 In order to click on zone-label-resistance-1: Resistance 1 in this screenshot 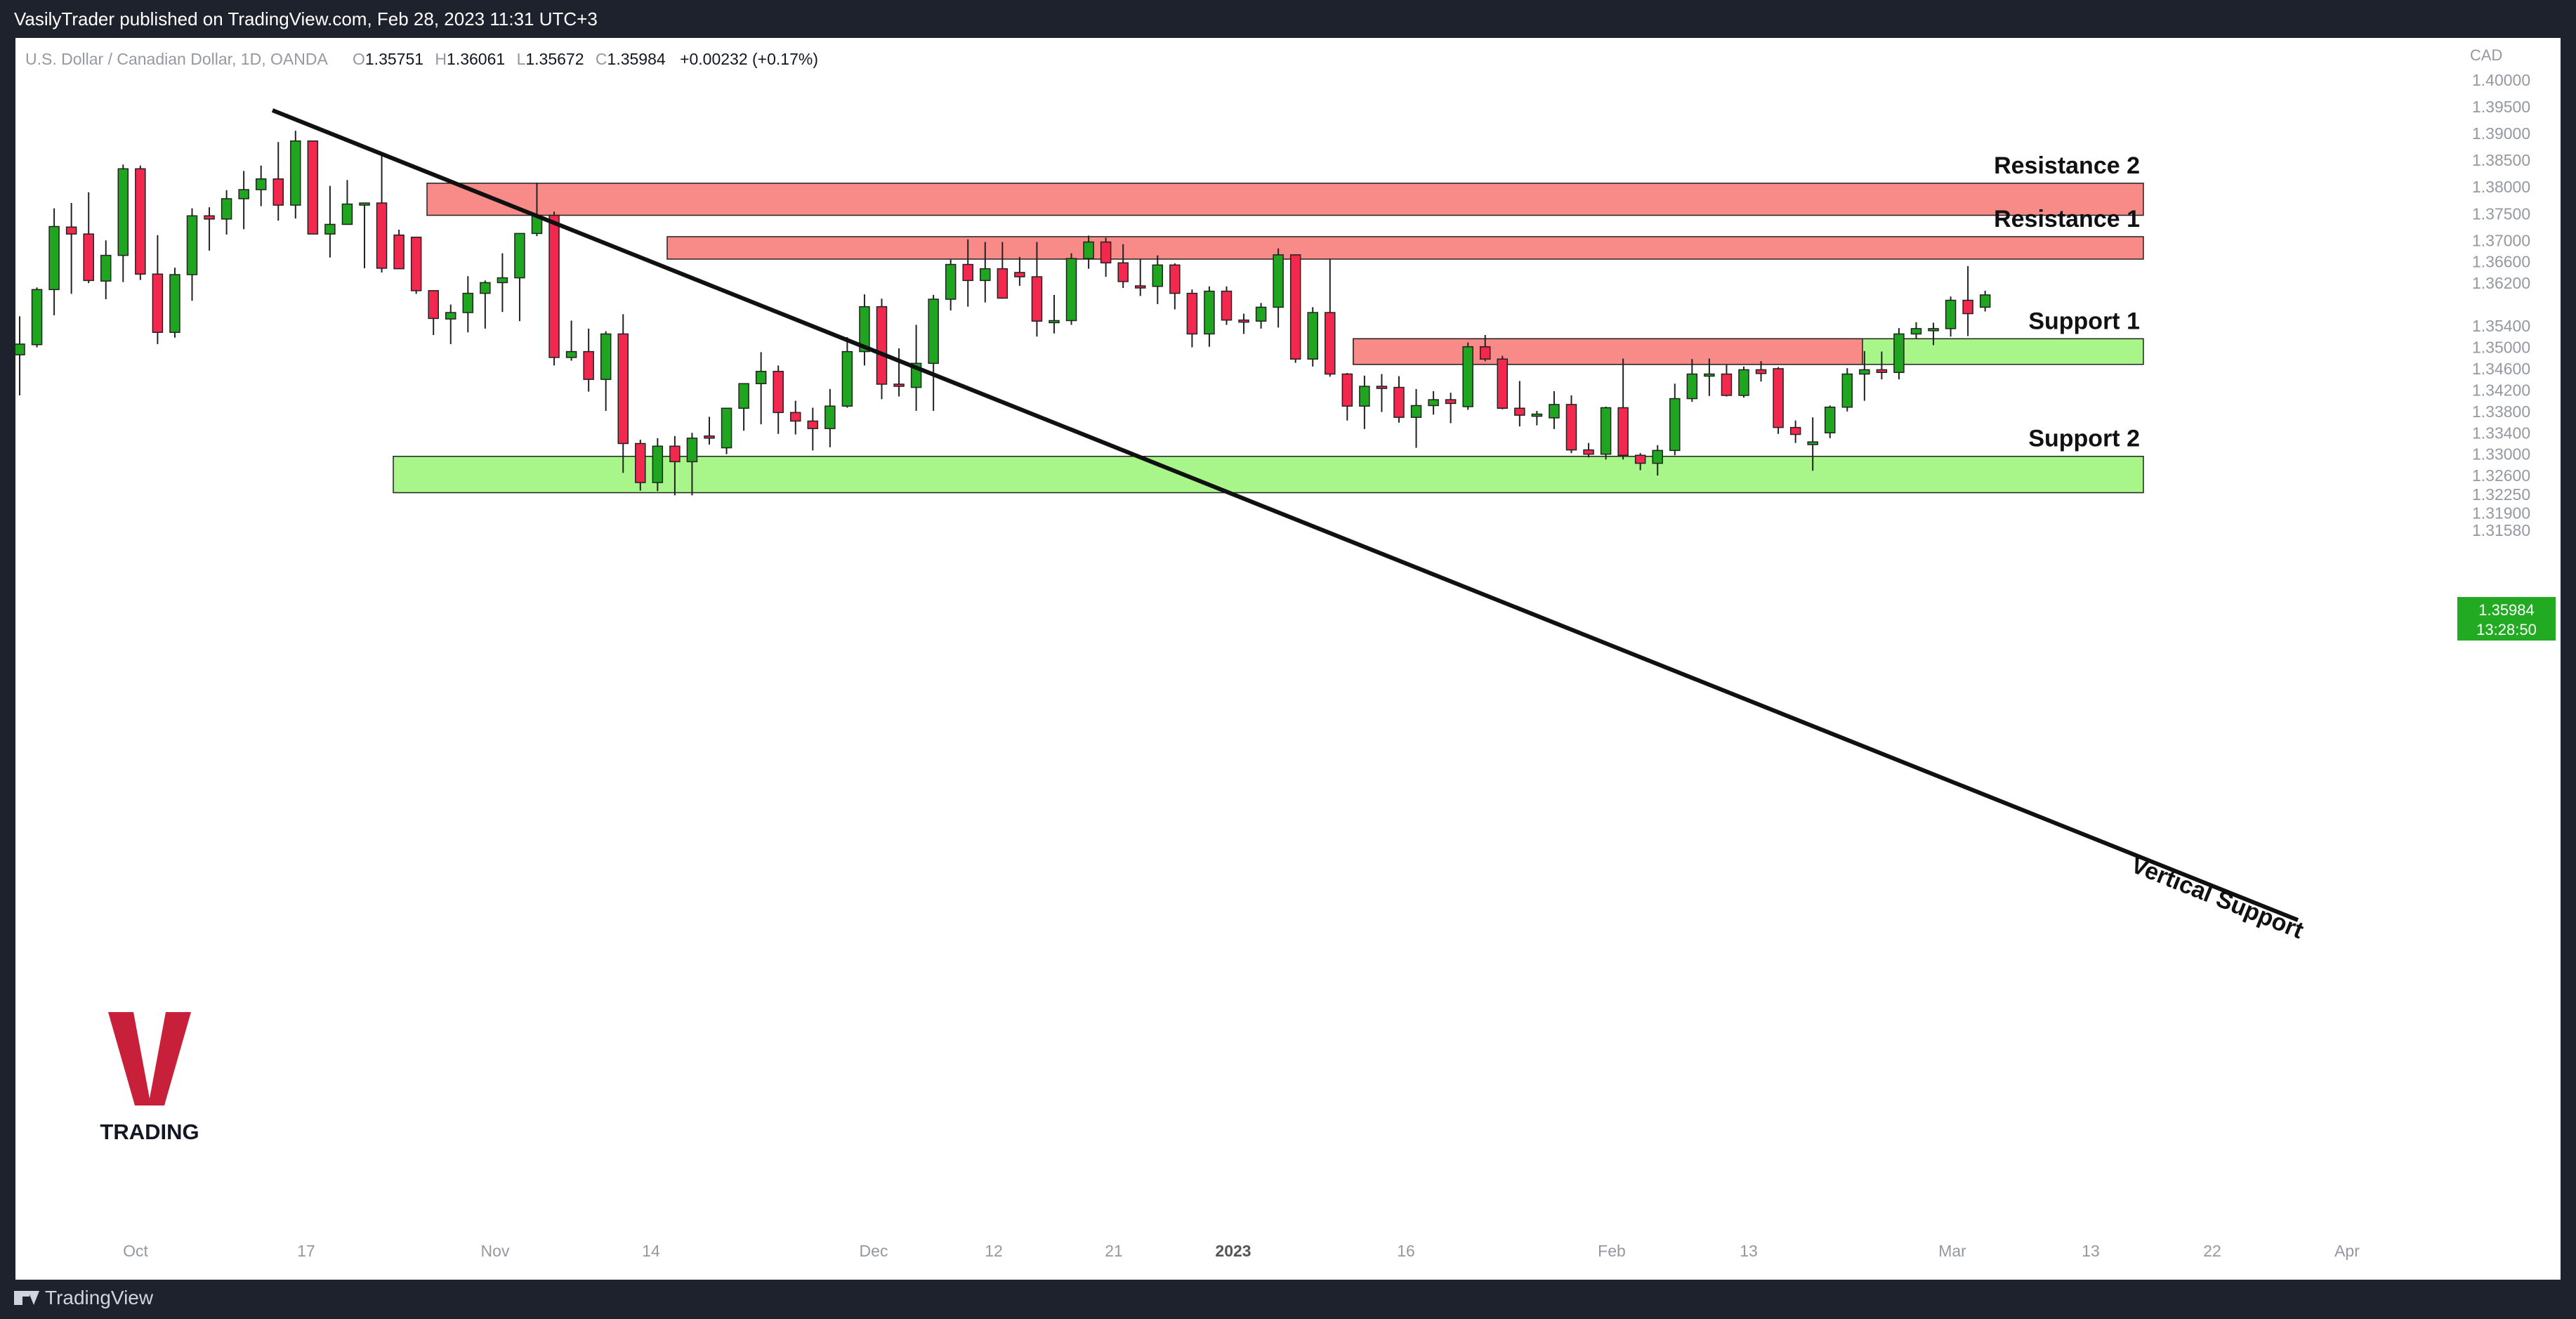, I will do `click(2067, 219)`.